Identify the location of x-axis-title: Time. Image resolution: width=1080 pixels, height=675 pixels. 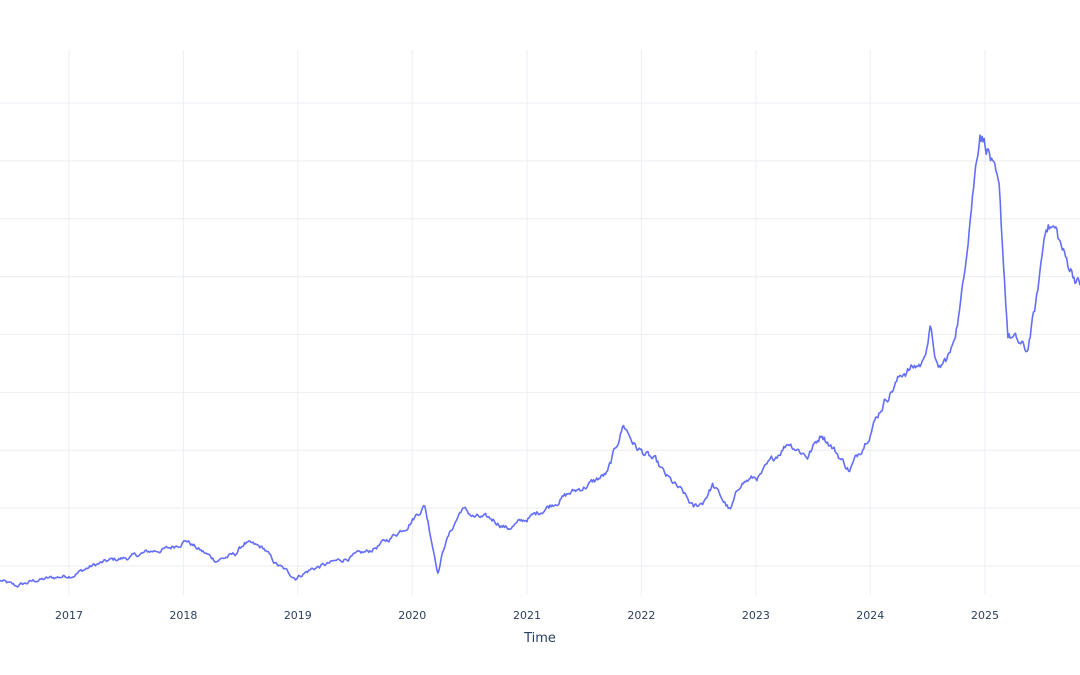
(539, 638).